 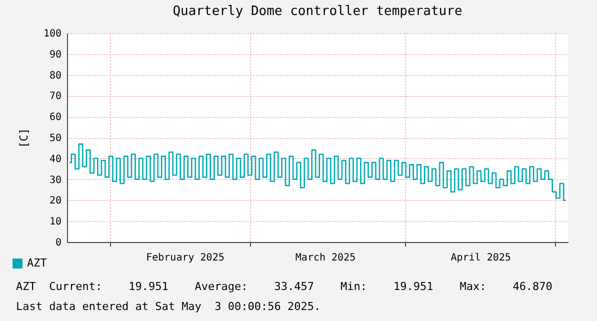 What do you see at coordinates (23, 138) in the screenshot?
I see `y-axis-title: [C]` at bounding box center [23, 138].